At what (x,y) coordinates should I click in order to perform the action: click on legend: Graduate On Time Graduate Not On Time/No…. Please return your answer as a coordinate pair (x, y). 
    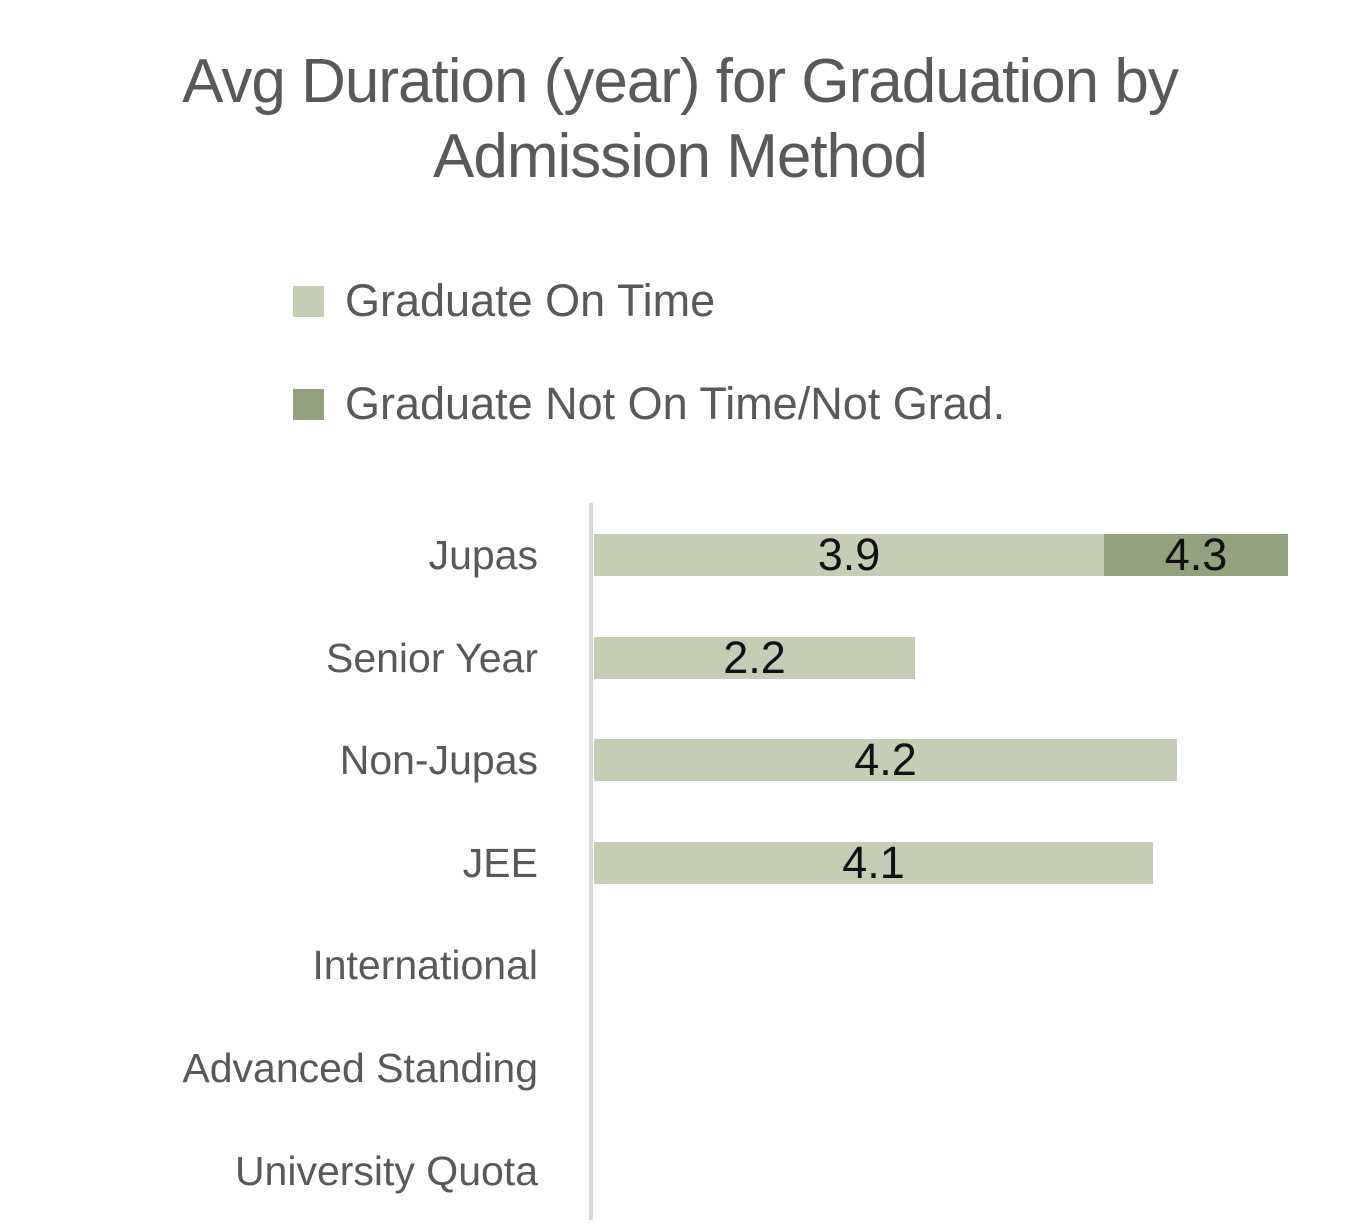
    Looking at the image, I should click on (649, 352).